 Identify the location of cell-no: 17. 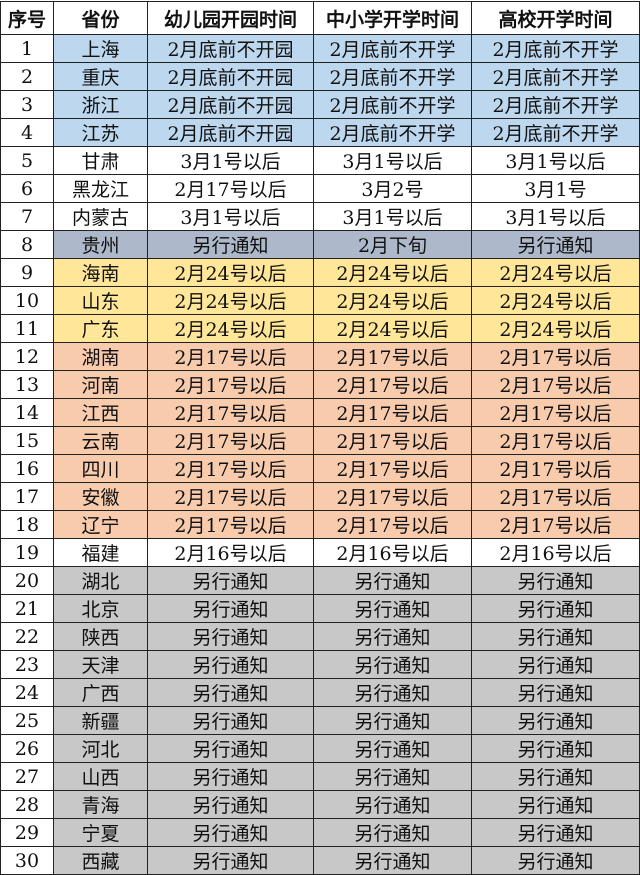
(27, 496).